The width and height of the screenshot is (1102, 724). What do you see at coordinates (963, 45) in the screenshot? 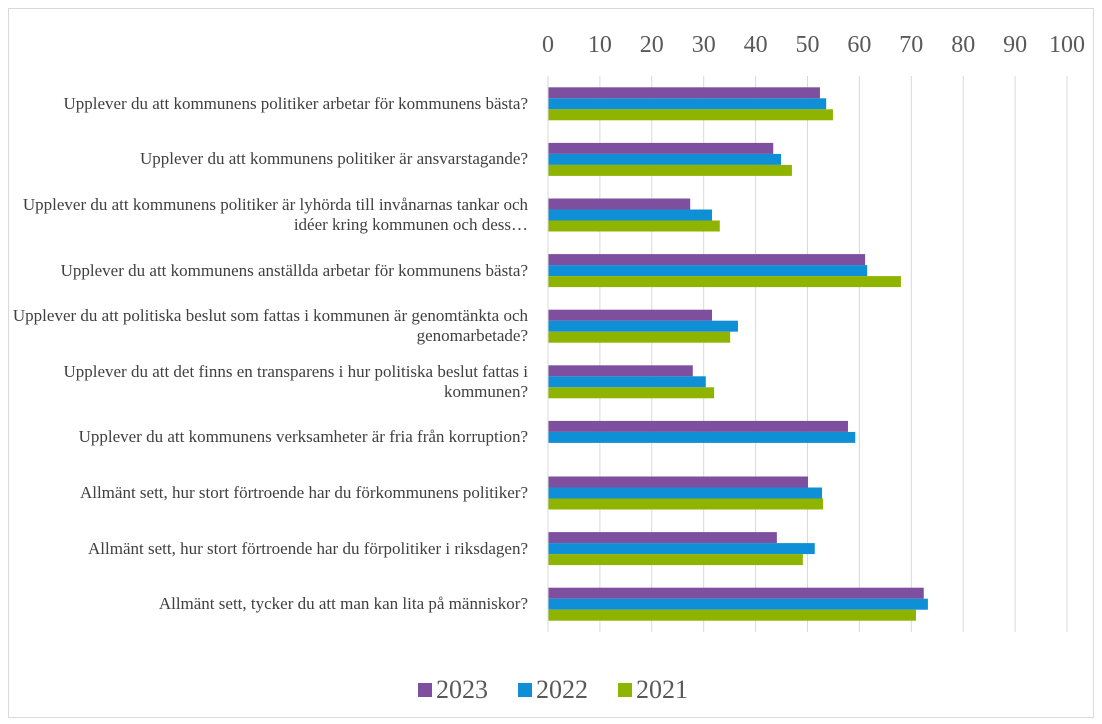
I see `x-tick-label: 80` at bounding box center [963, 45].